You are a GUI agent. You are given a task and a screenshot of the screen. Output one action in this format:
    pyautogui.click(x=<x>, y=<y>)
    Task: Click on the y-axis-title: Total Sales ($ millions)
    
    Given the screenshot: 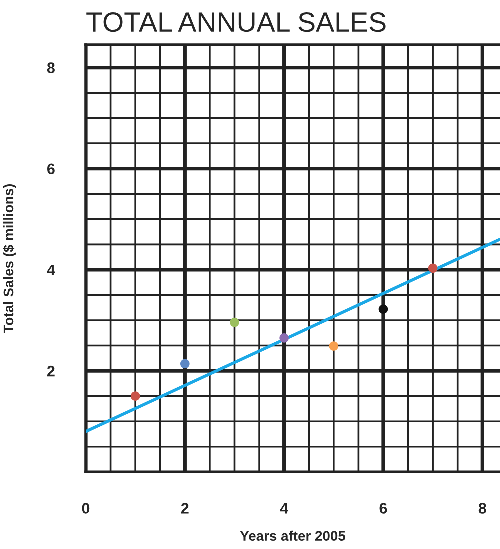 What is the action you would take?
    pyautogui.click(x=9, y=259)
    